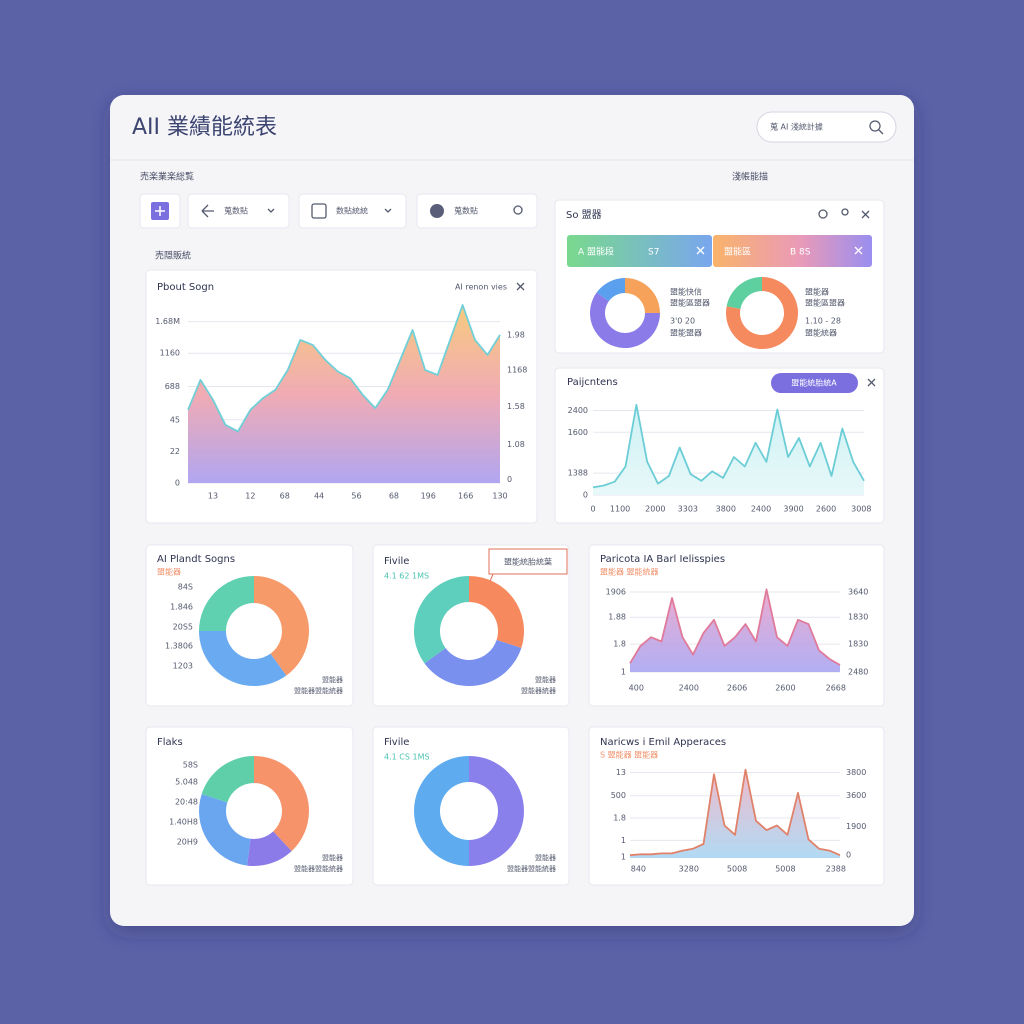 The height and width of the screenshot is (1024, 1024). Describe the element at coordinates (881, 132) in the screenshot. I see `search-icon-handle` at that location.